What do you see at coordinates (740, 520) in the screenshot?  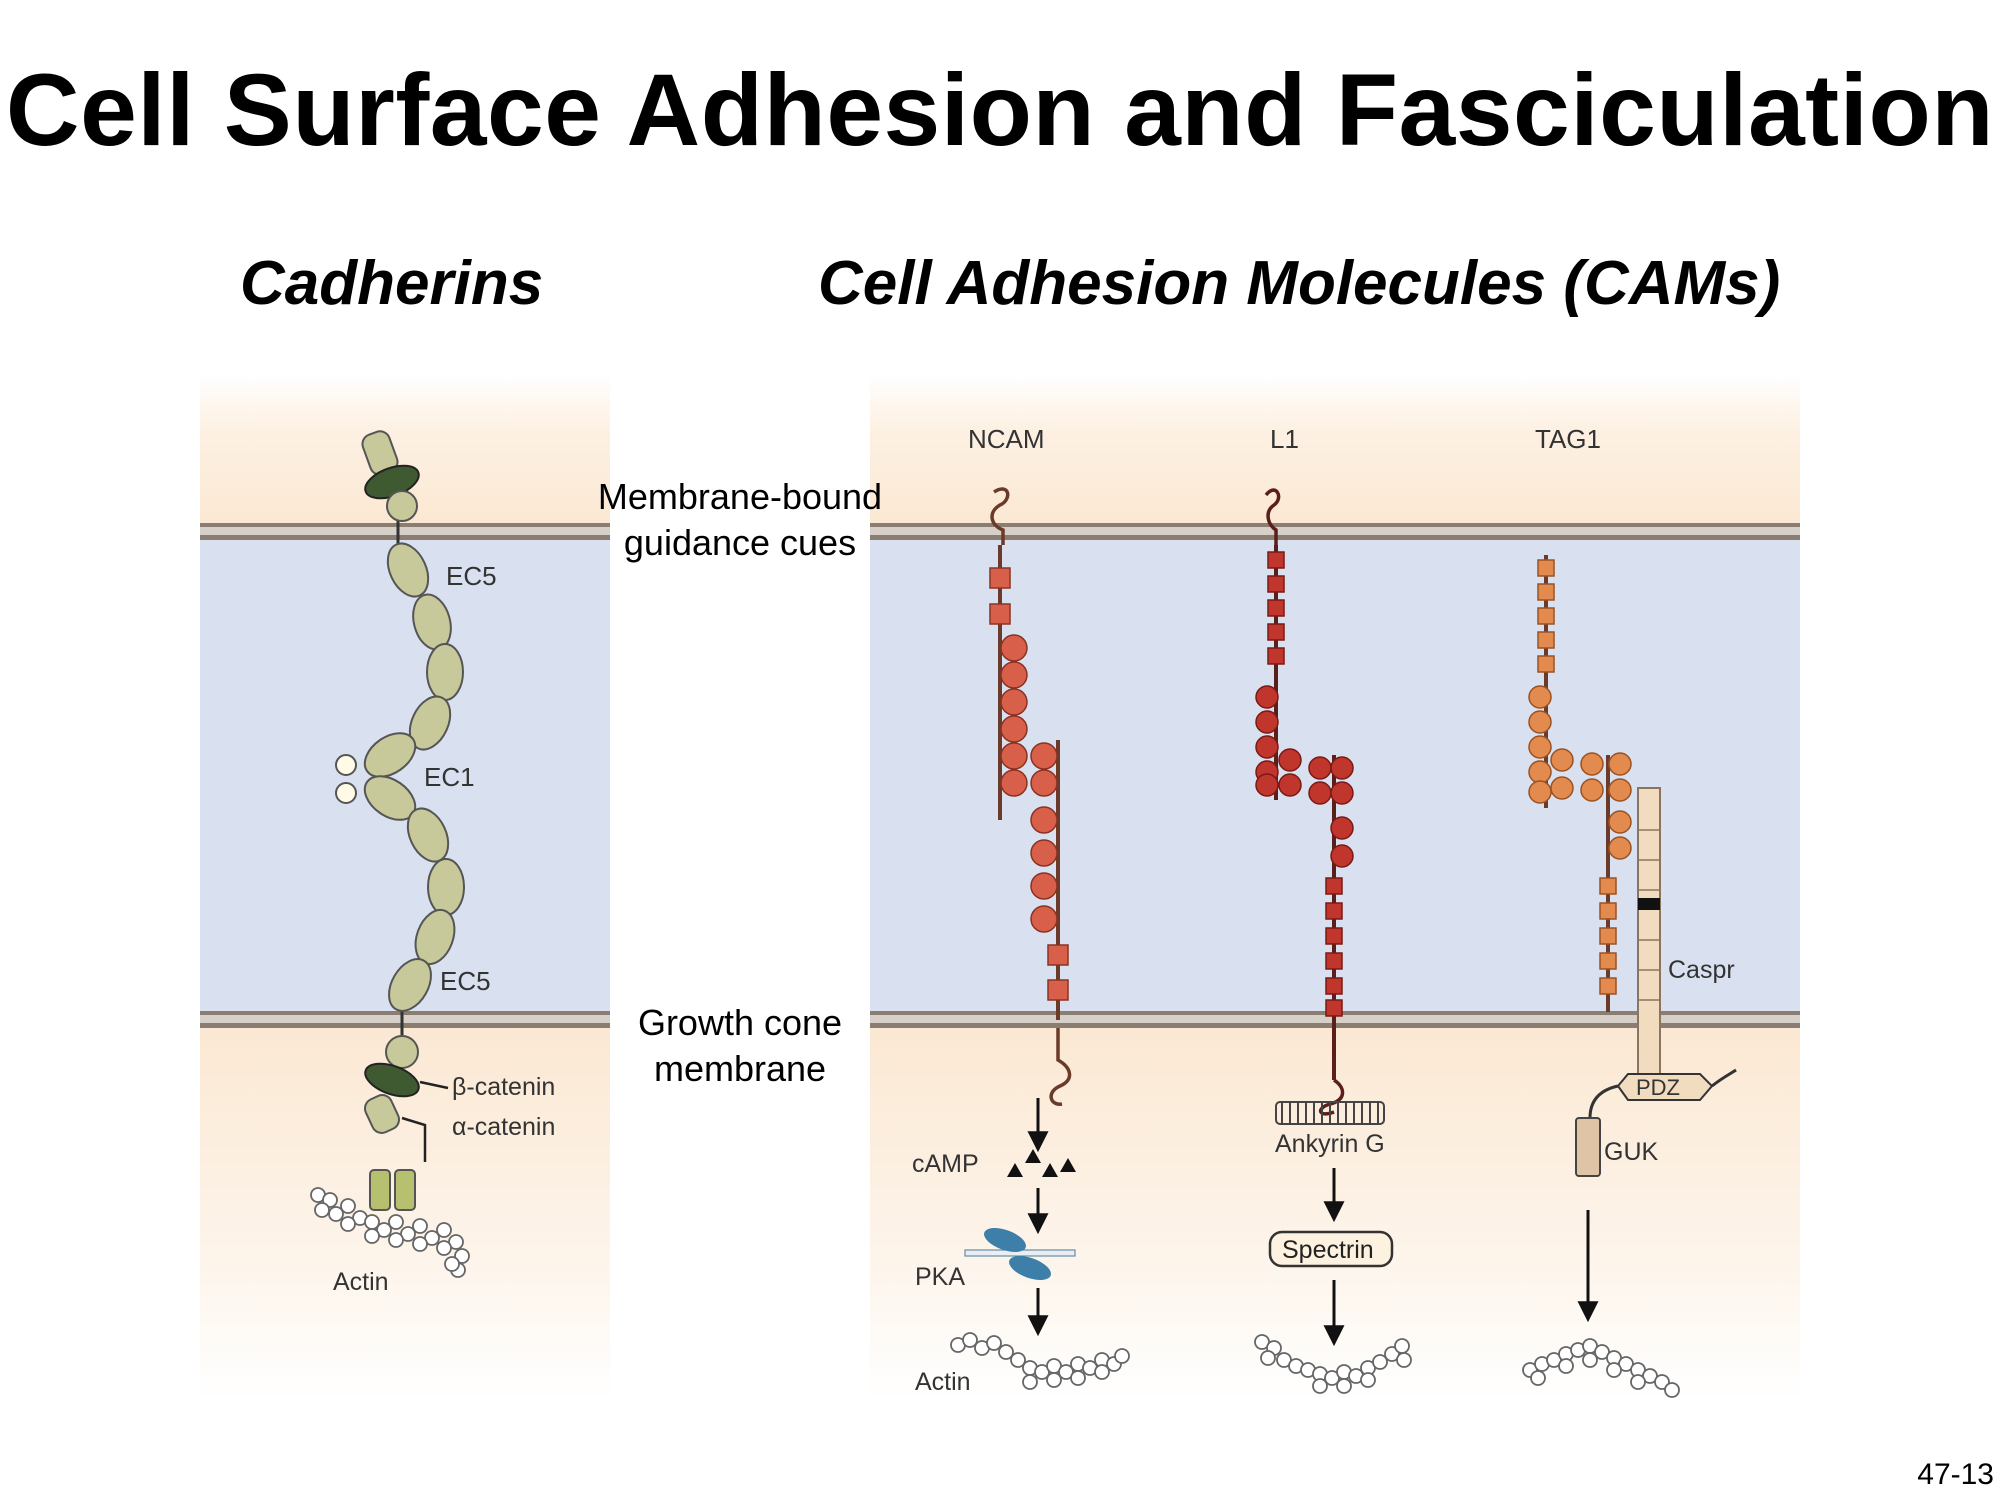 I see `membrane-bound-label: Membrane-bound guidance cues` at bounding box center [740, 520].